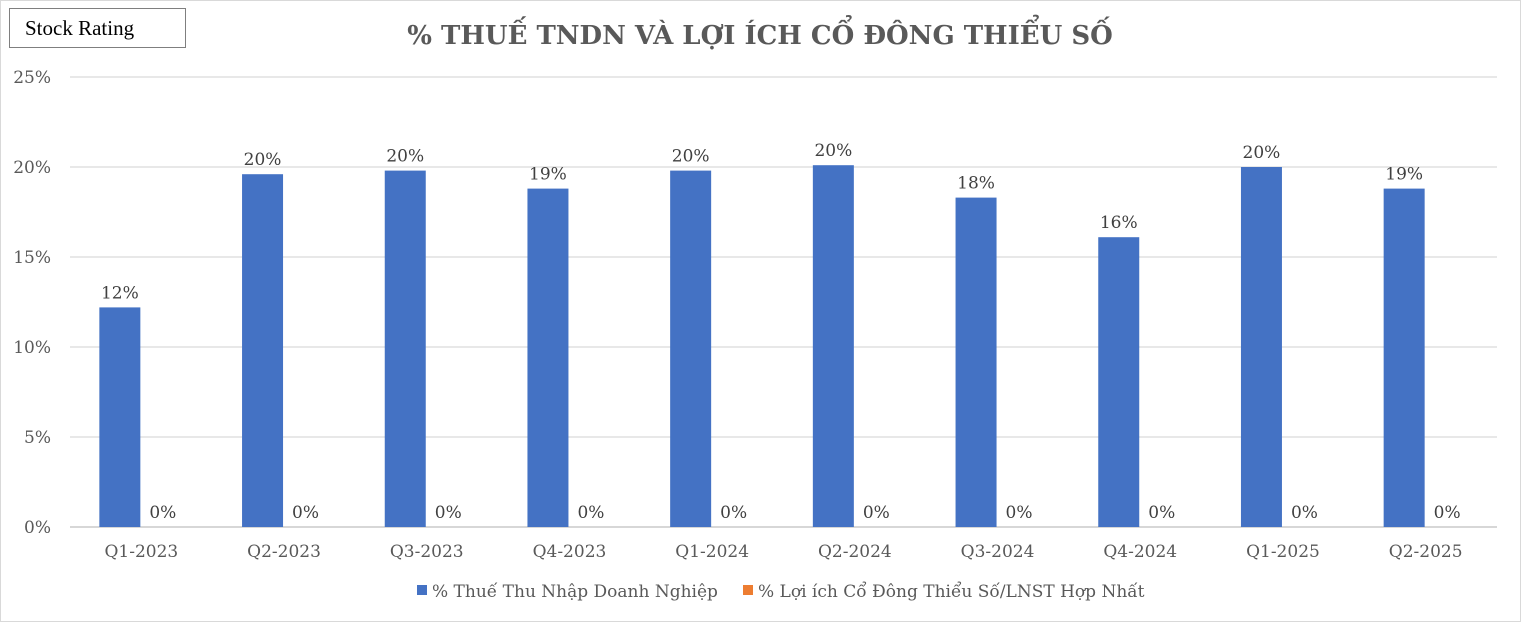 Image resolution: width=1521 pixels, height=622 pixels. I want to click on x-tick-label: Q1-2024, so click(712, 552).